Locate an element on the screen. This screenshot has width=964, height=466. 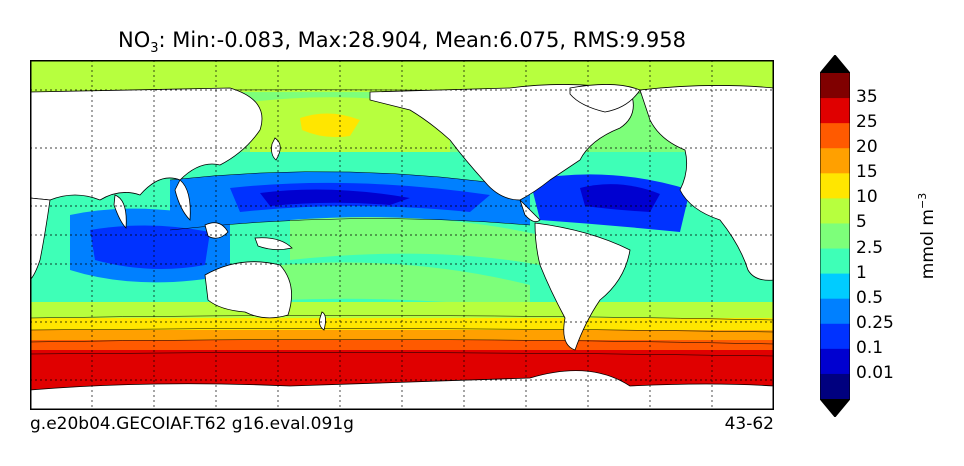
colorbar is located at coordinates (835, 236).